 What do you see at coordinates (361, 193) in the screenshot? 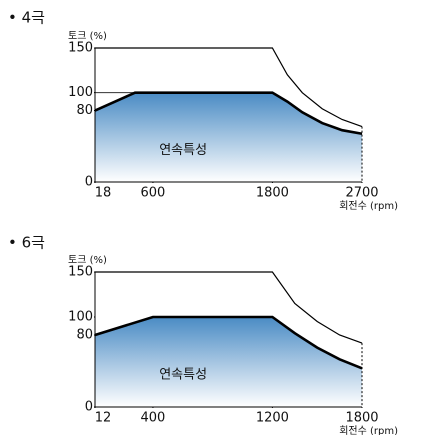
I see `x-tick-label: 2700` at bounding box center [361, 193].